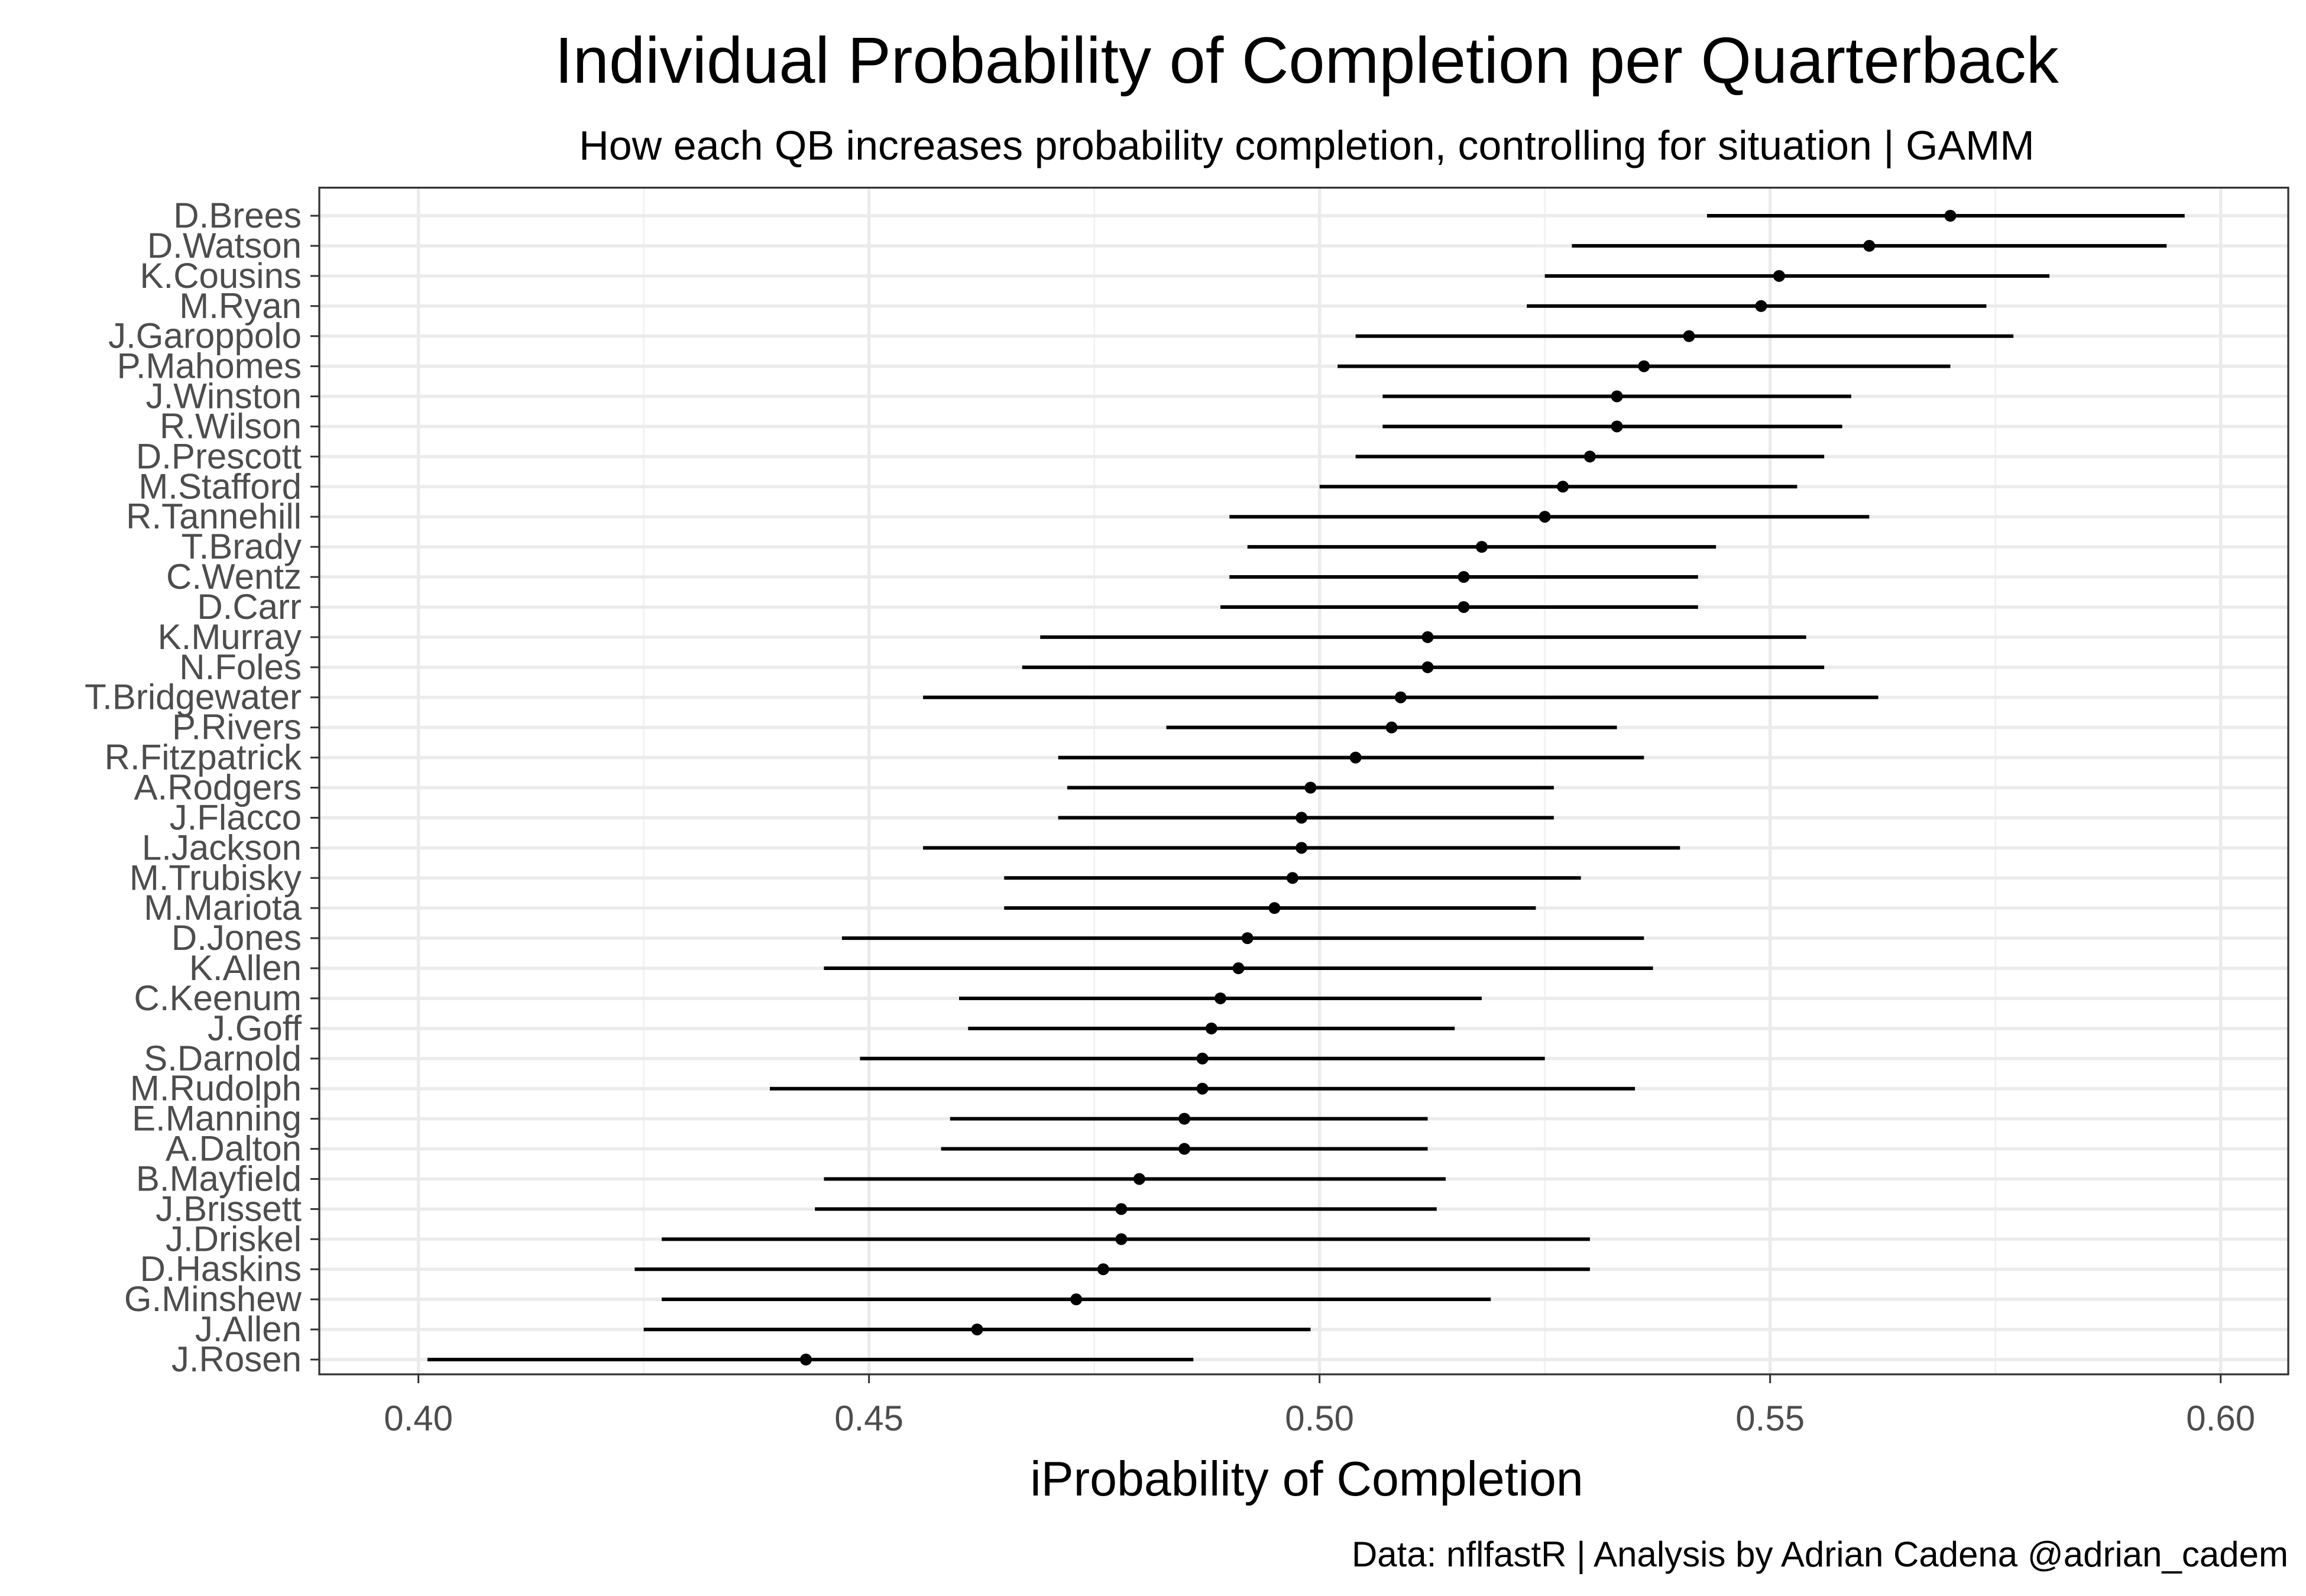 The height and width of the screenshot is (1596, 2306). Describe the element at coordinates (231, 426) in the screenshot. I see `y-tick-label: R.Wilson` at that location.